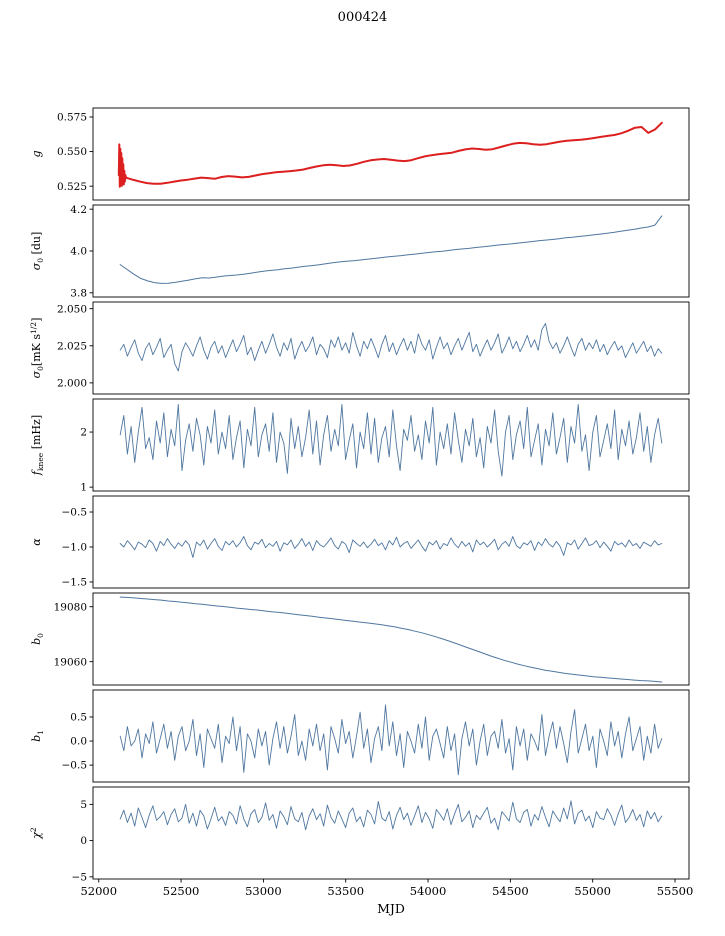  I want to click on y-tick-label: 2, so click(83, 433).